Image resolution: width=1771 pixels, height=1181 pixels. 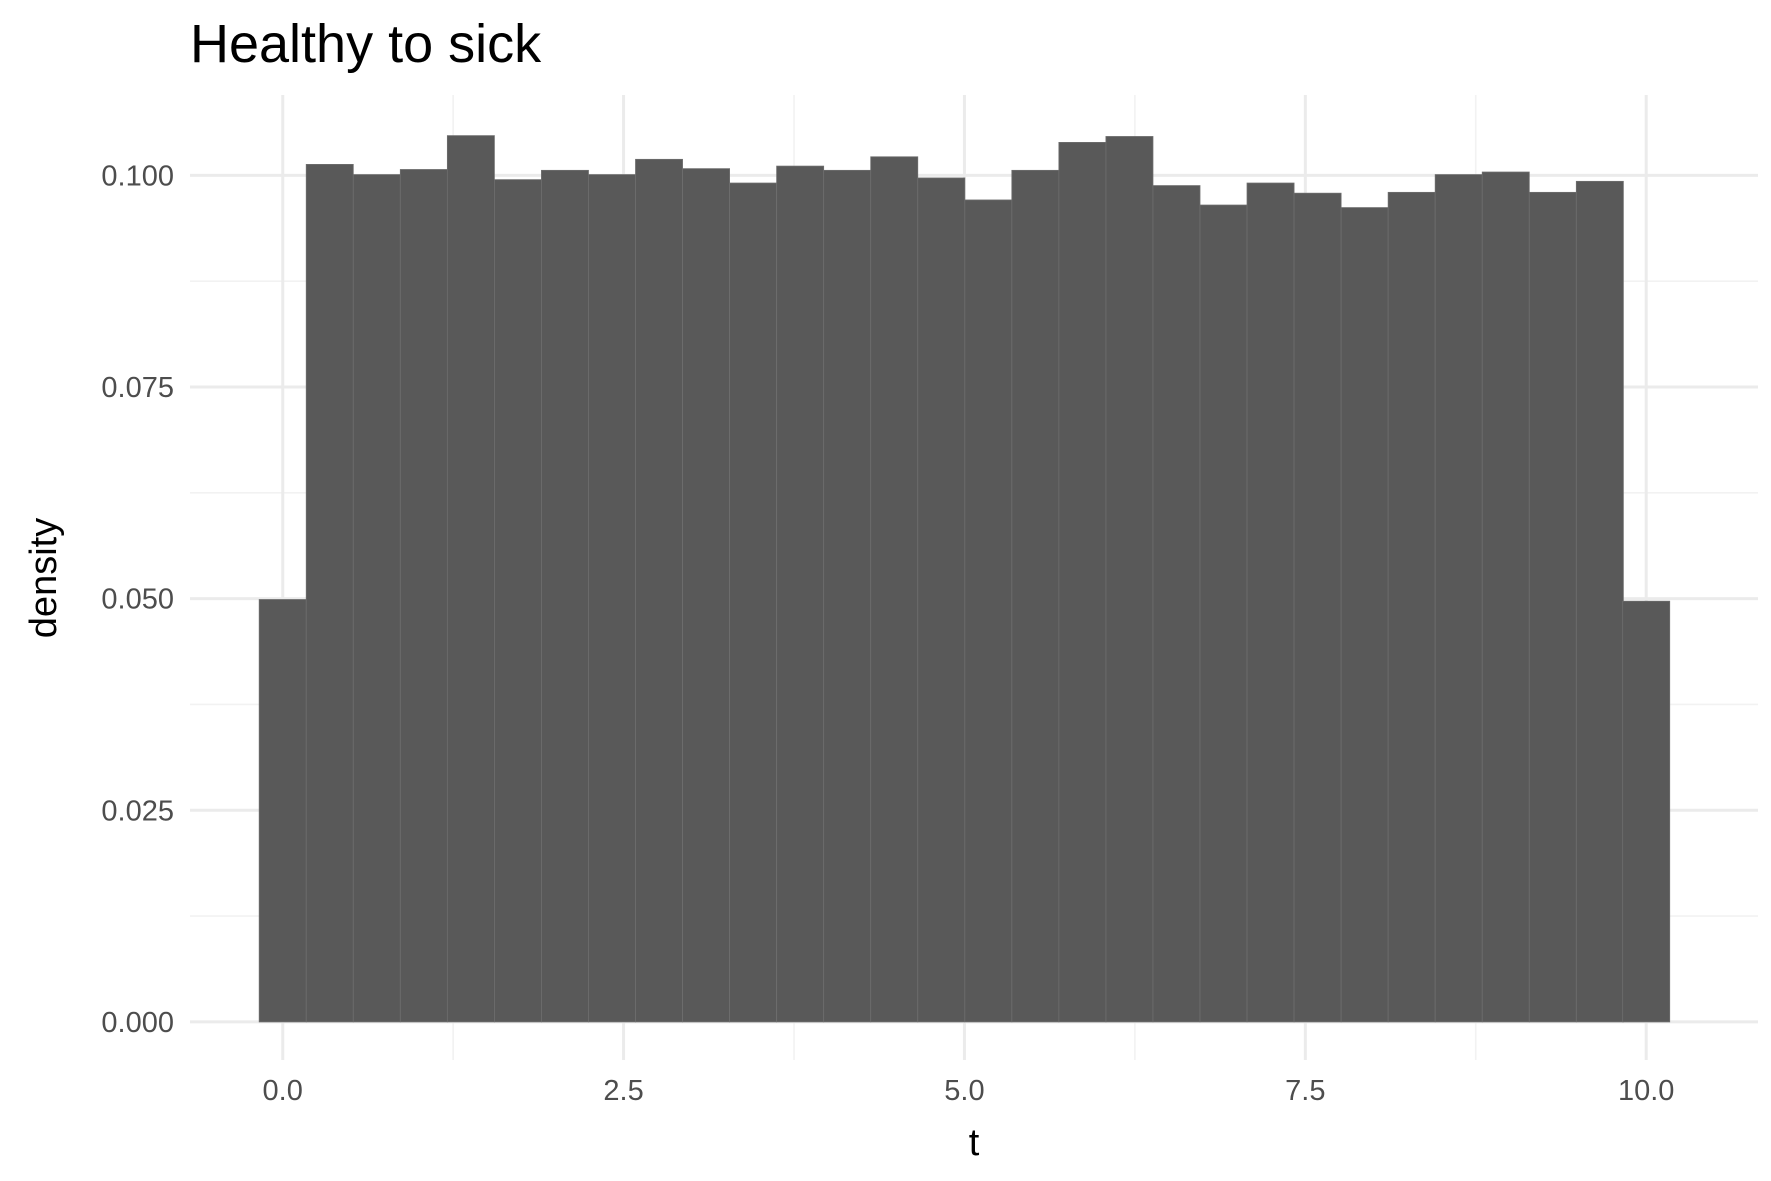 I want to click on x-tick-label: 2.5, so click(x=623, y=1091).